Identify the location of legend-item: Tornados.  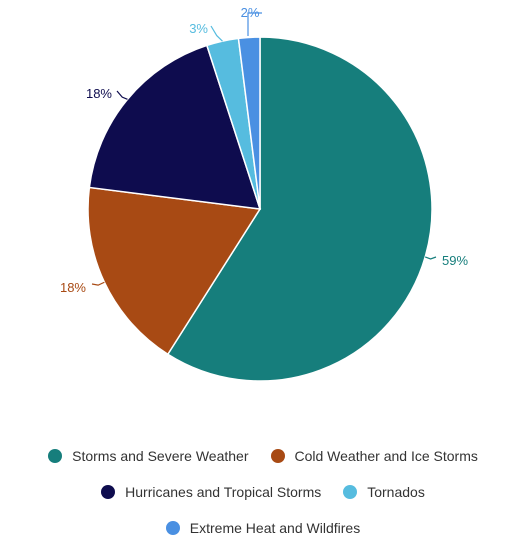
(384, 492).